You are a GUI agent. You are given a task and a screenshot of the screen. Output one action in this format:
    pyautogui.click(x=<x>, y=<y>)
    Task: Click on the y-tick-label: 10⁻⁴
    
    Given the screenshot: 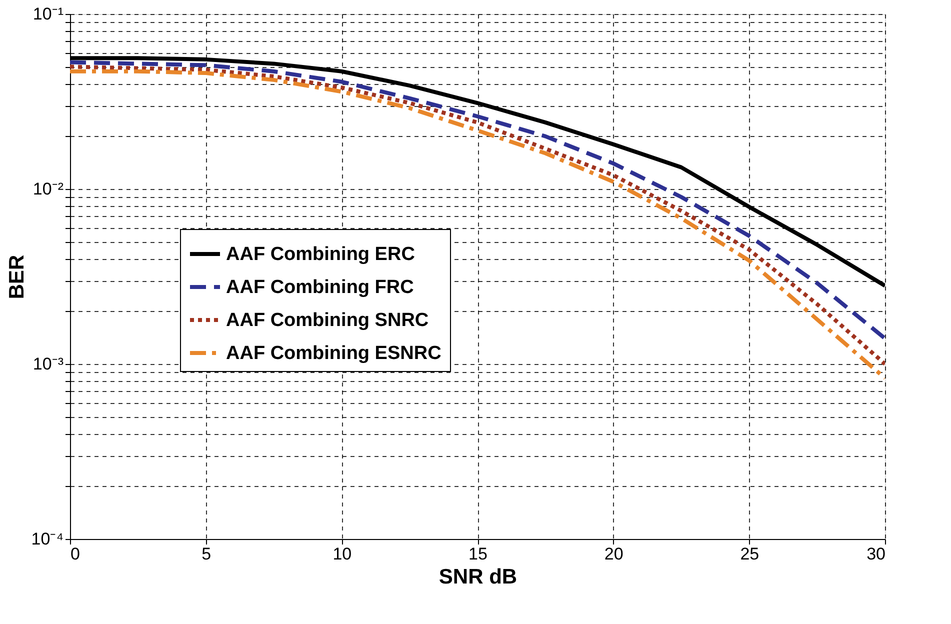 What is the action you would take?
    pyautogui.click(x=47, y=539)
    